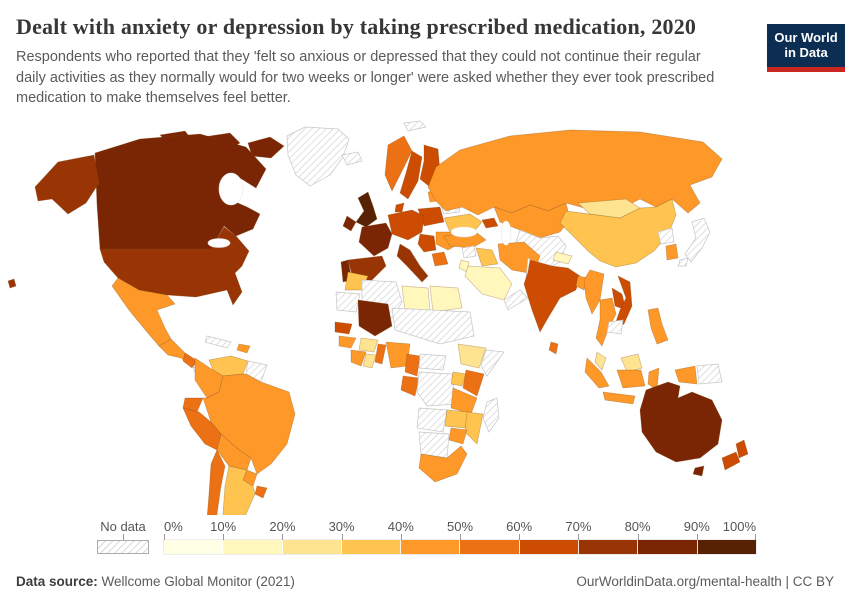 The width and height of the screenshot is (850, 614). I want to click on country-malaysia-peninsular: Malaysia: 20–30%, so click(600, 361).